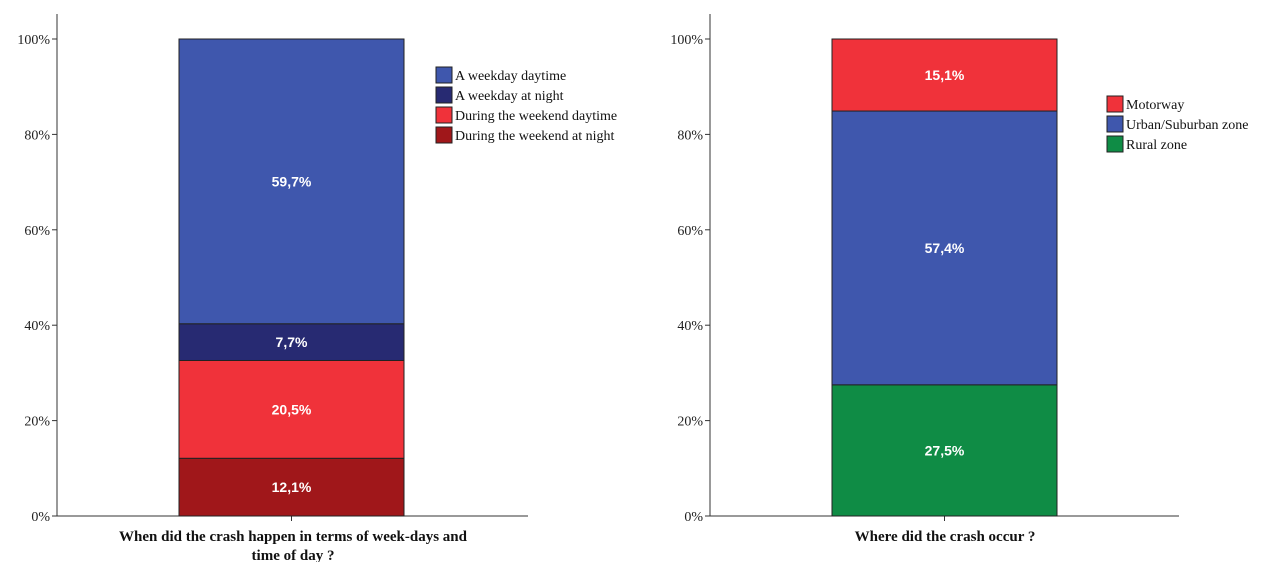 The height and width of the screenshot is (562, 1281). Describe the element at coordinates (37, 326) in the screenshot. I see `chart-1-y-tick-label: 40%` at that location.